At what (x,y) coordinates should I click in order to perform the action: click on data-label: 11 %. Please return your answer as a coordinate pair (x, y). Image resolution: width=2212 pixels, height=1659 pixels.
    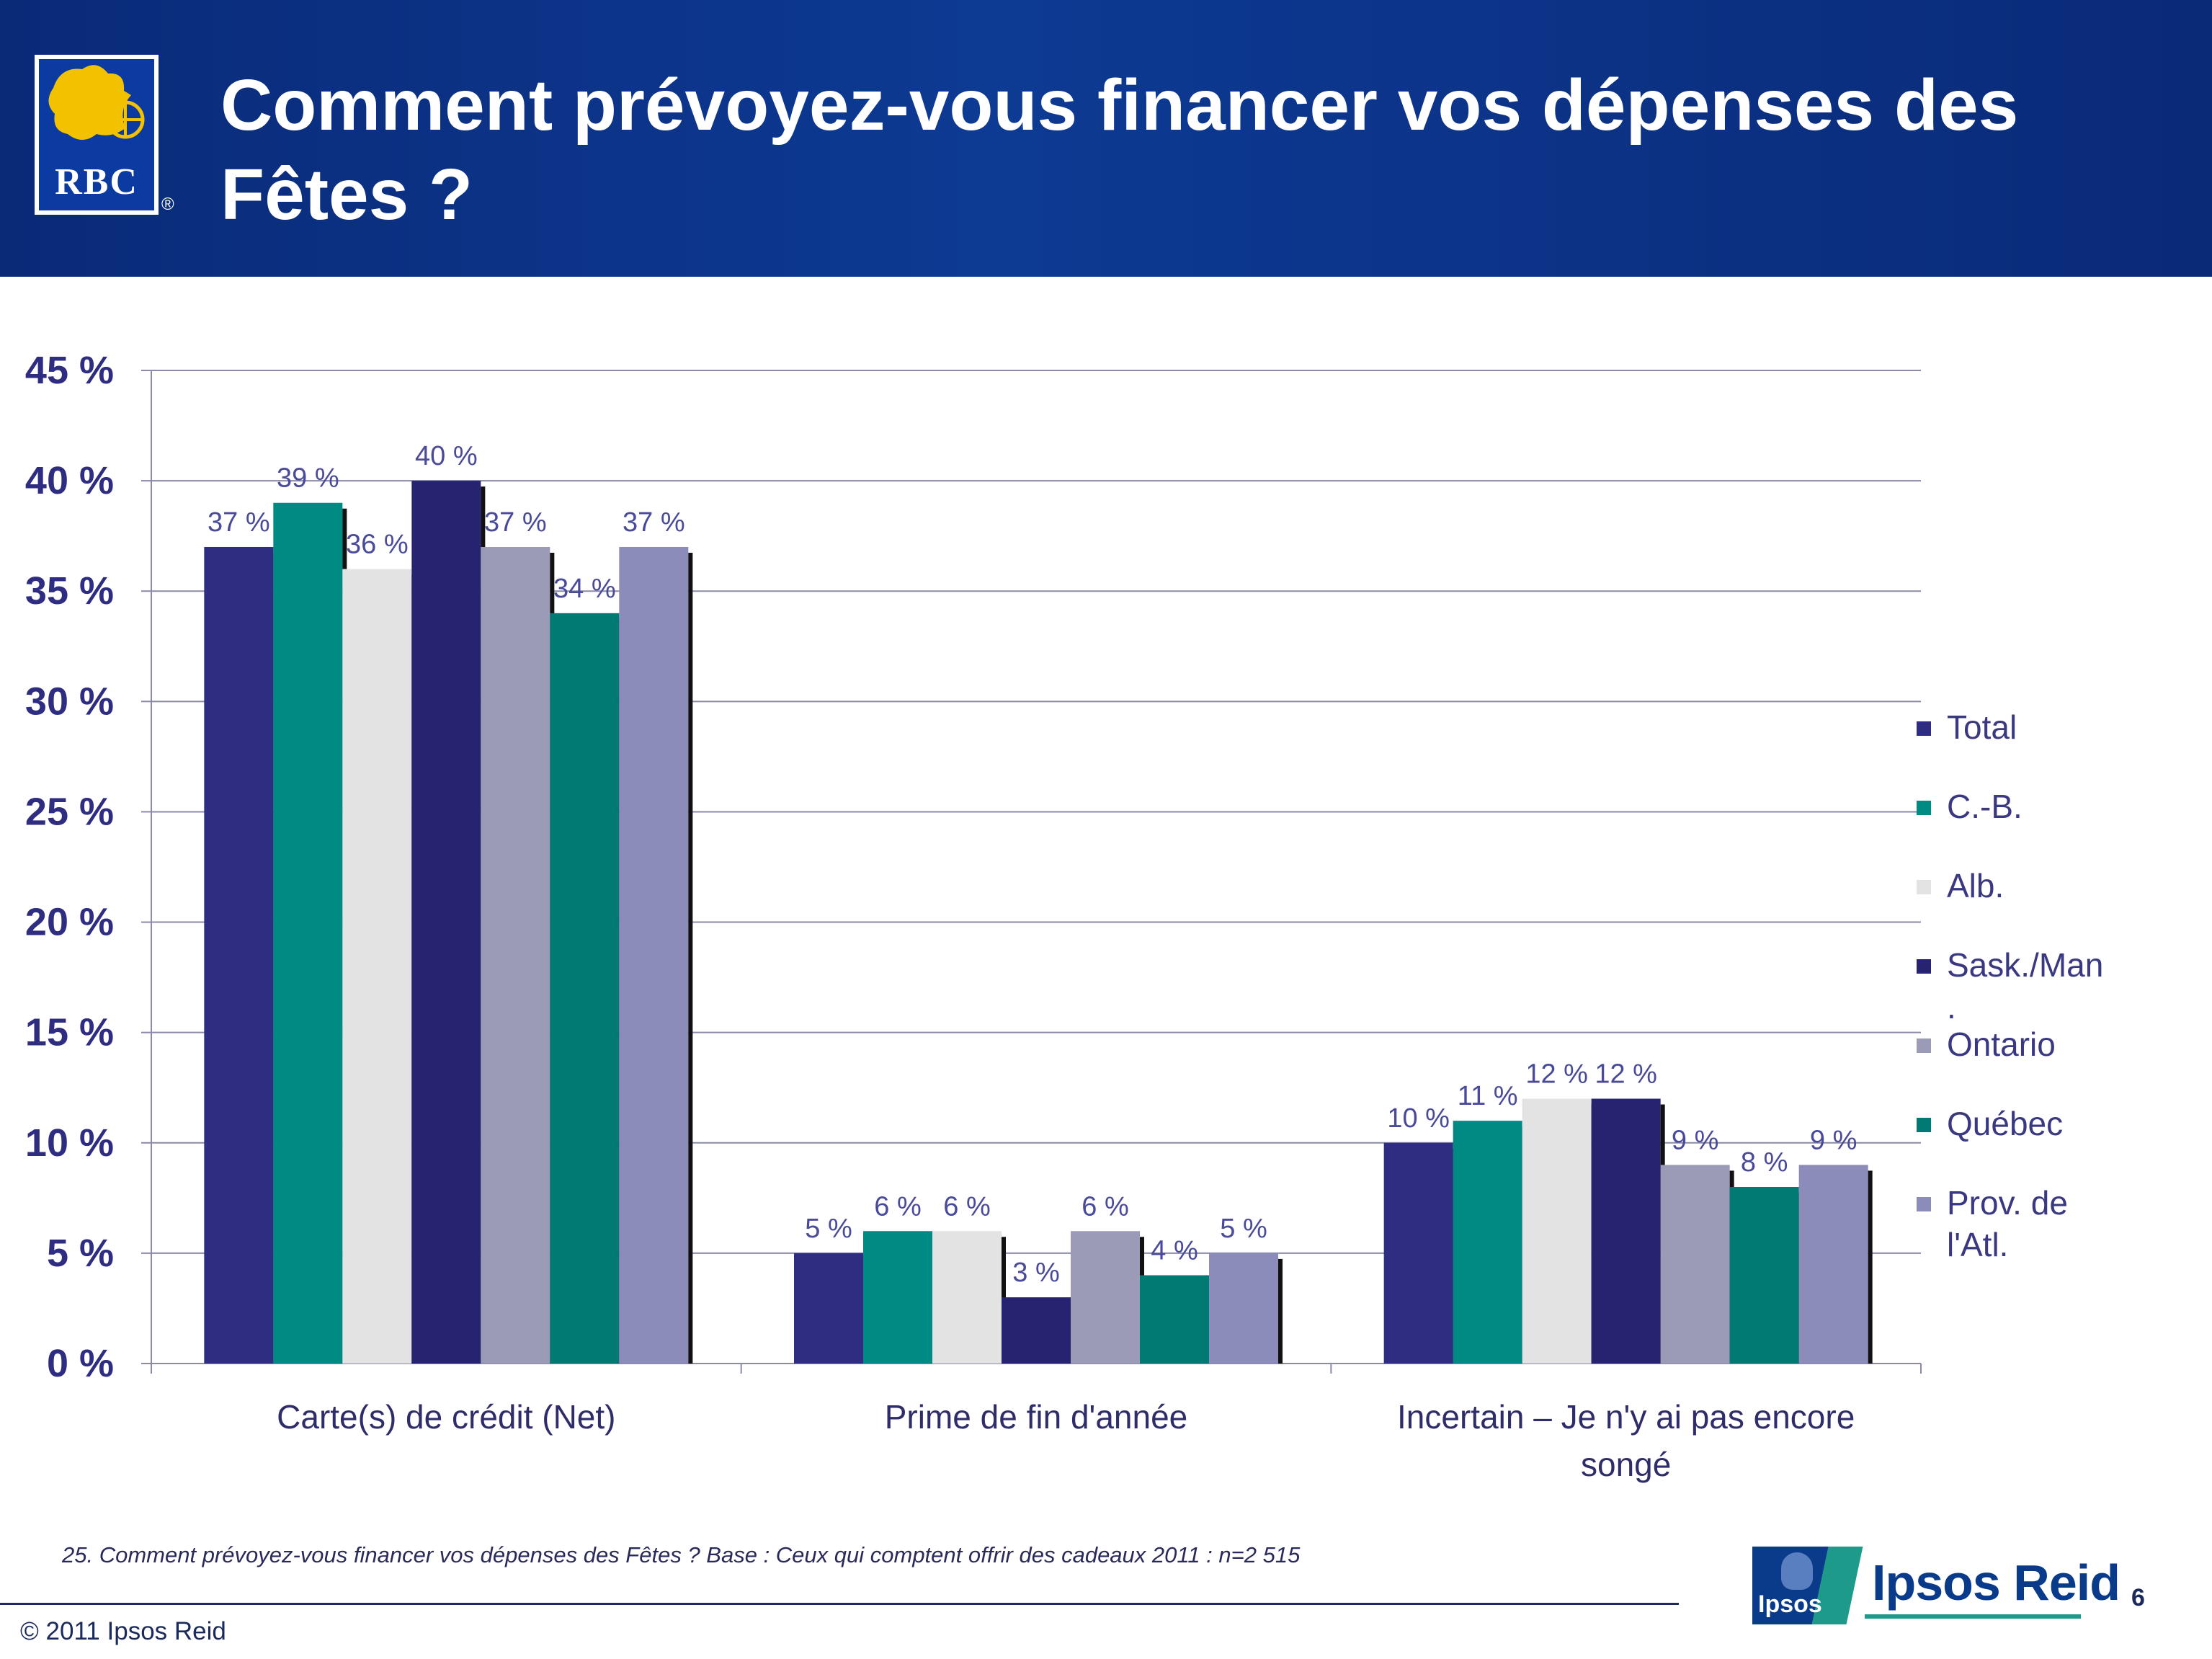
    Looking at the image, I should click on (1488, 1096).